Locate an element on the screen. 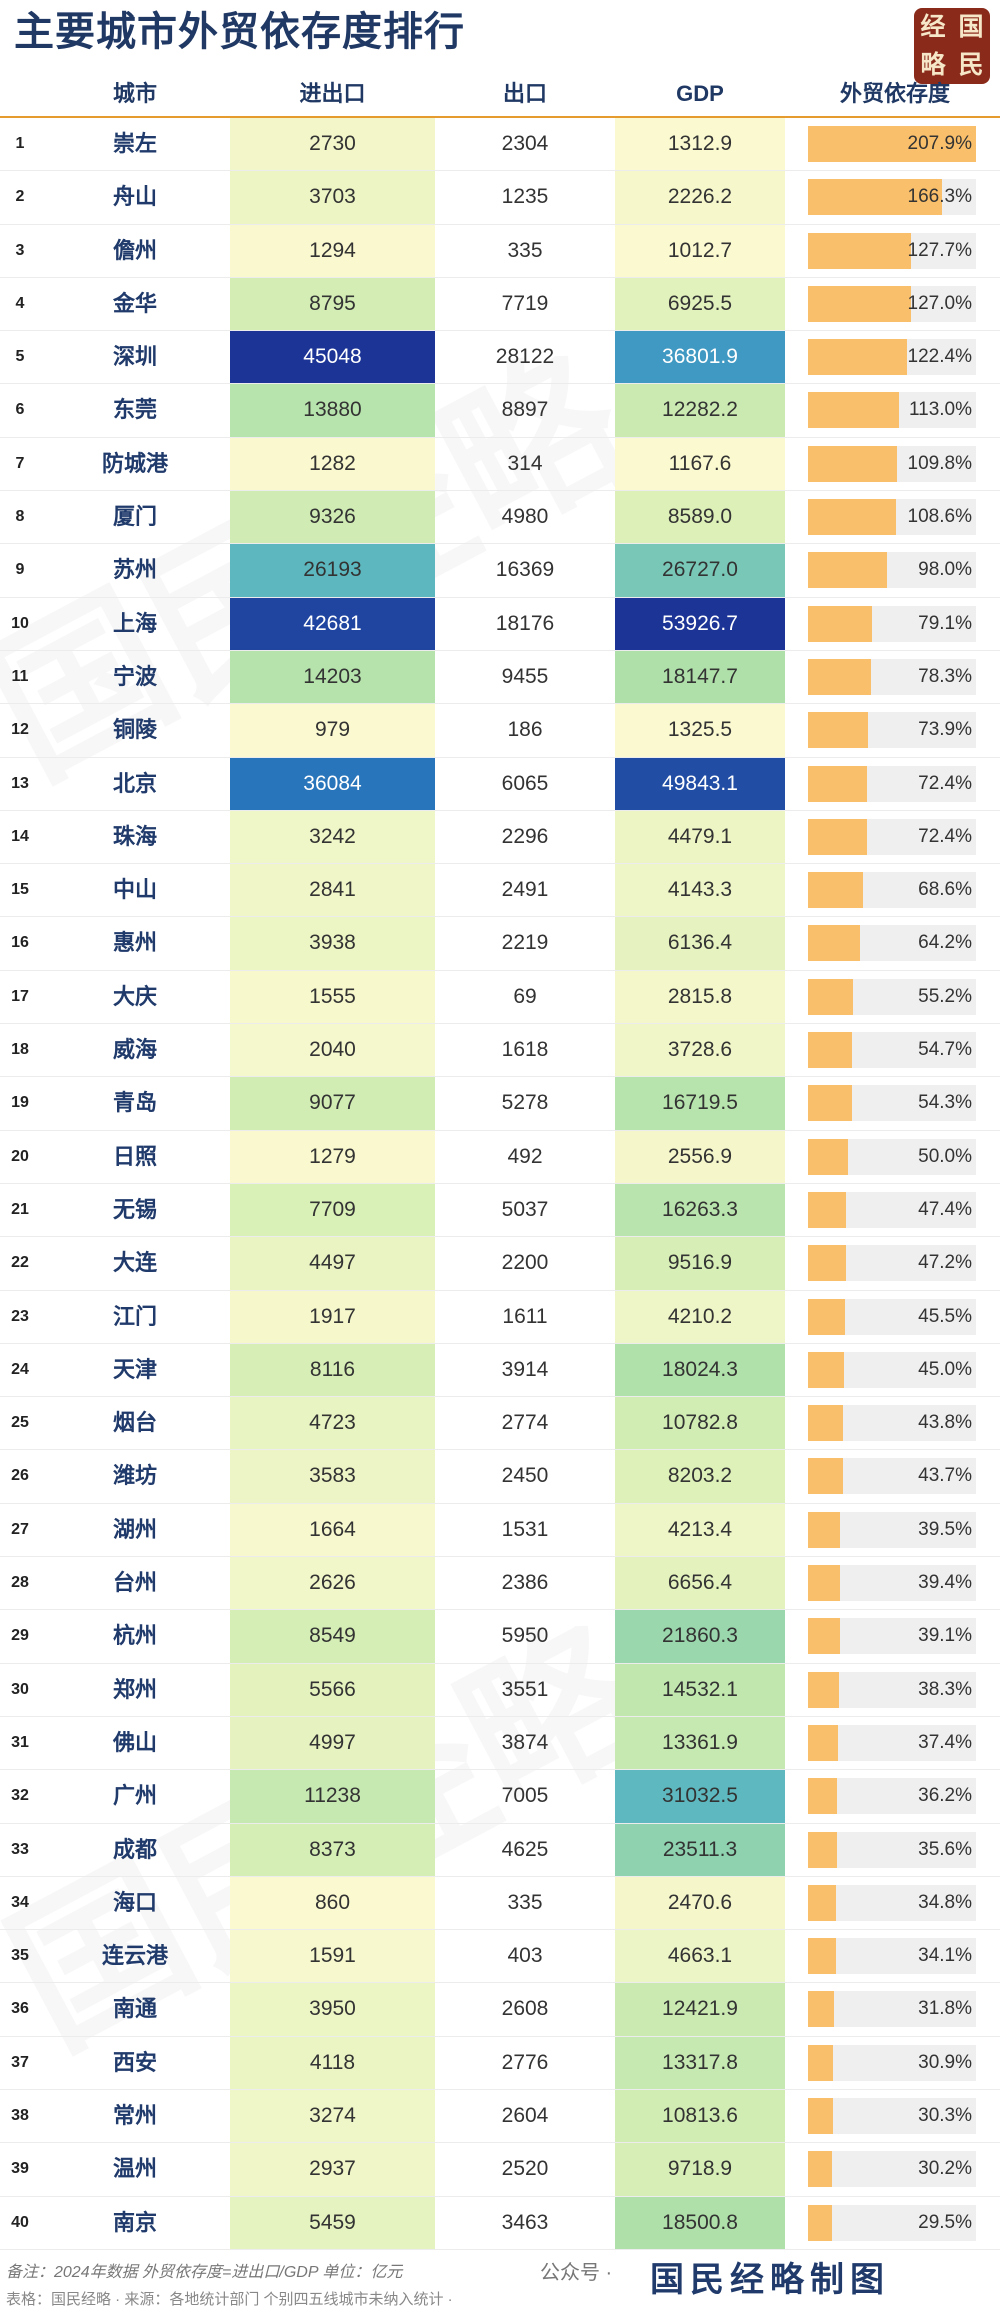 This screenshot has height=2313, width=1000. table-row: 4 金华 8795 7719 6925.5 127.0% is located at coordinates (500, 304).